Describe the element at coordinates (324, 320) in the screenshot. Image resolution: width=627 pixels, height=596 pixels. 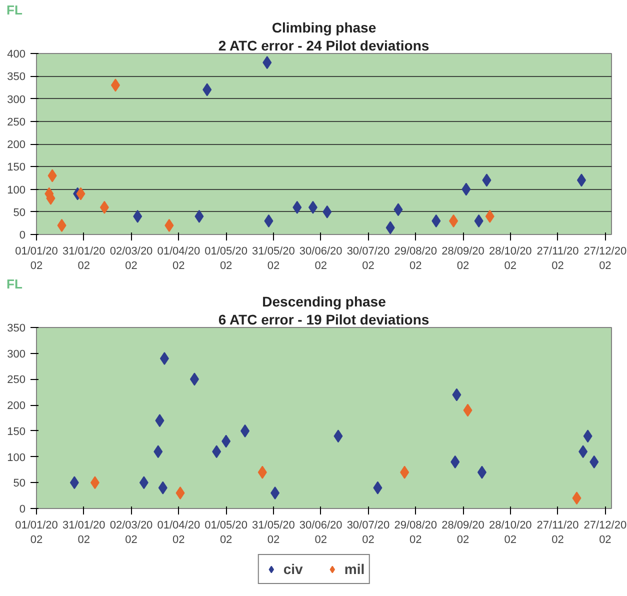
I see `chart-subtitle: 6 ATC error - 19 Pilot deviations` at that location.